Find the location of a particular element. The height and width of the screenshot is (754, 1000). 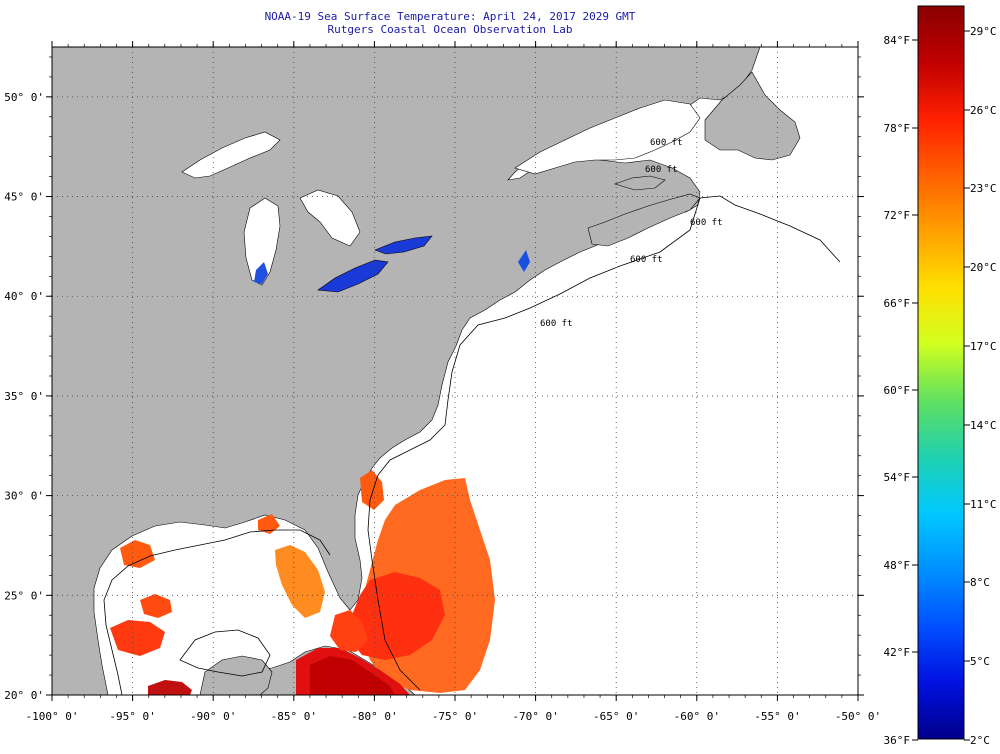

lon-tick-label: -50° 0' is located at coordinates (858, 716).